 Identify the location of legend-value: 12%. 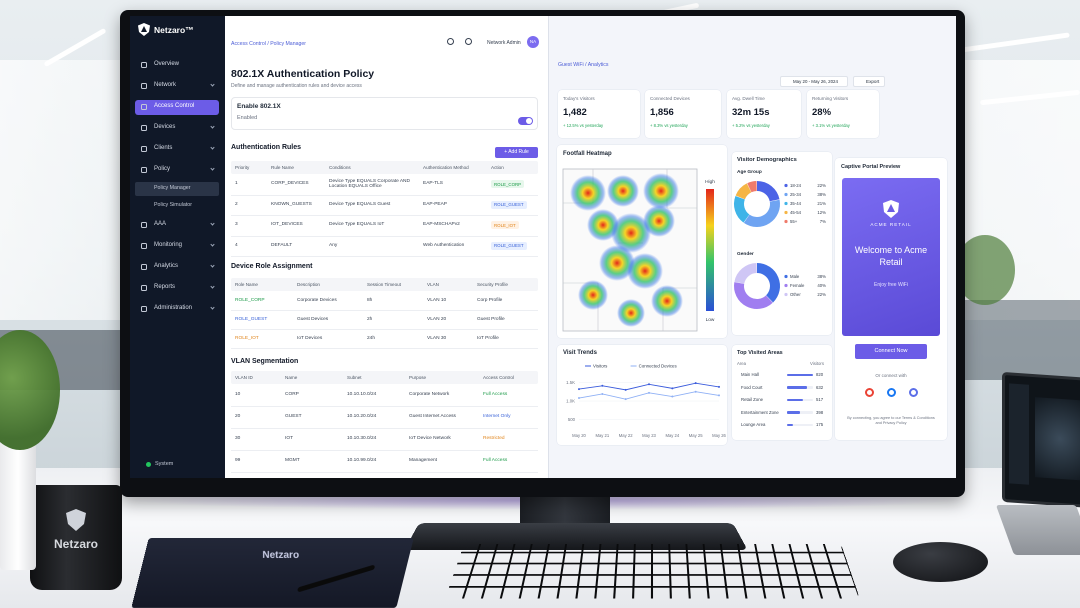
(821, 212).